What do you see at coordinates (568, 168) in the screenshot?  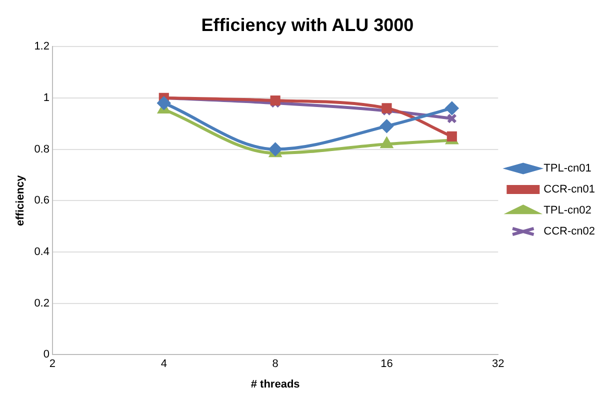 I see `legend-label: TPL-cn01` at bounding box center [568, 168].